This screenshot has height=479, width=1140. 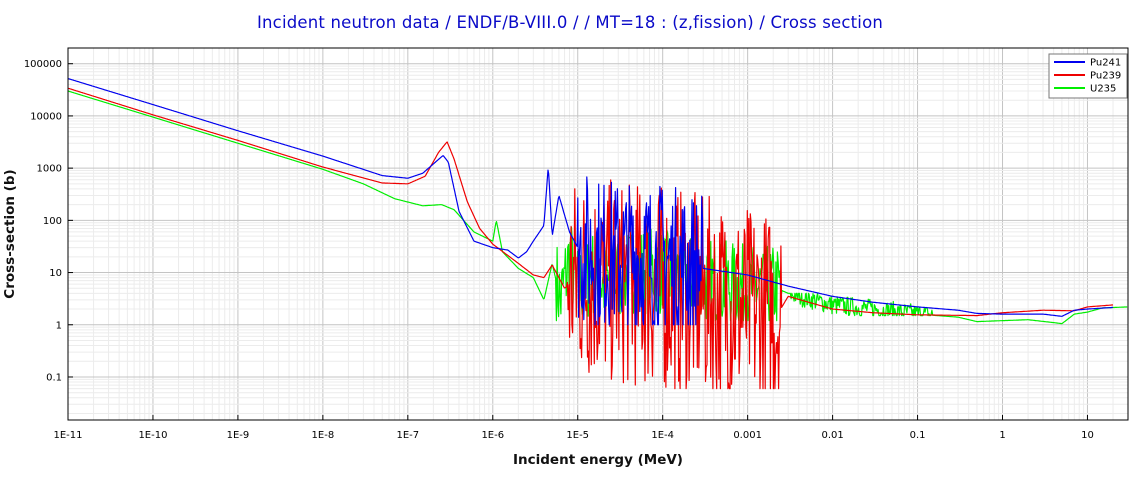 What do you see at coordinates (407, 435) in the screenshot?
I see `x-tick-label: 1E-7` at bounding box center [407, 435].